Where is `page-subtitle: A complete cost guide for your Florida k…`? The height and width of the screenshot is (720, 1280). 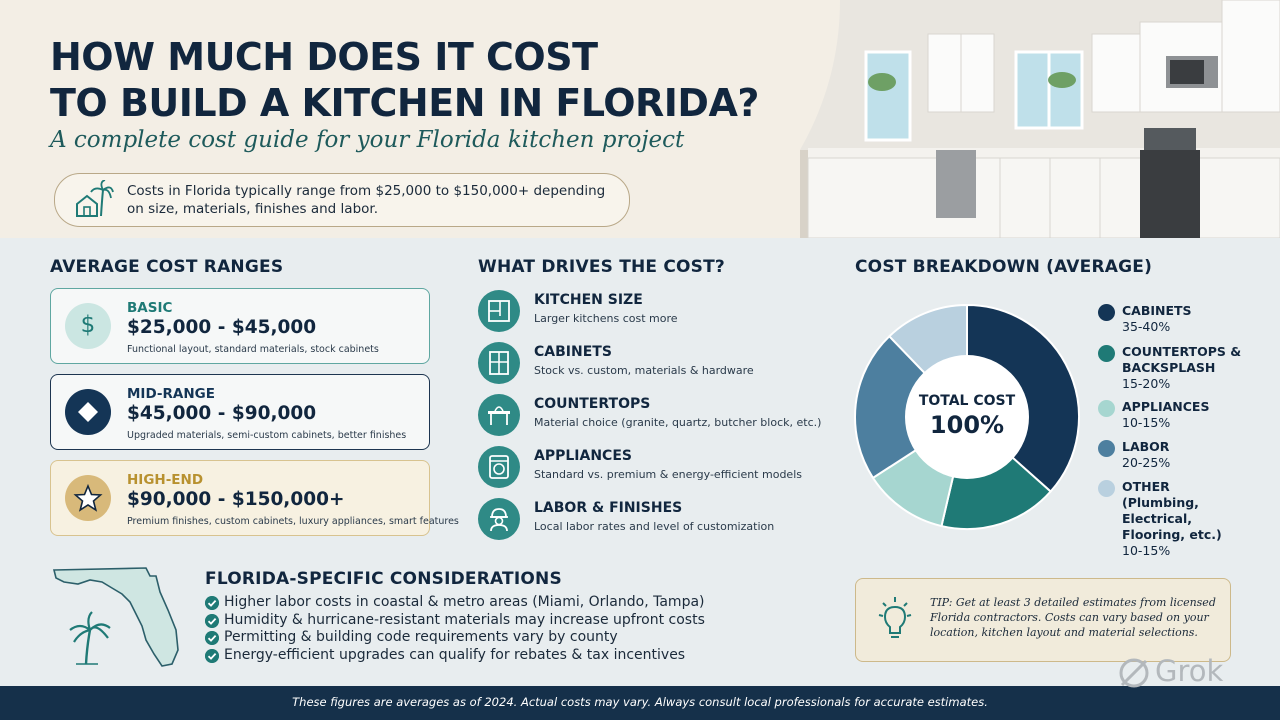 page-subtitle: A complete cost guide for your Florida k… is located at coordinates (367, 140).